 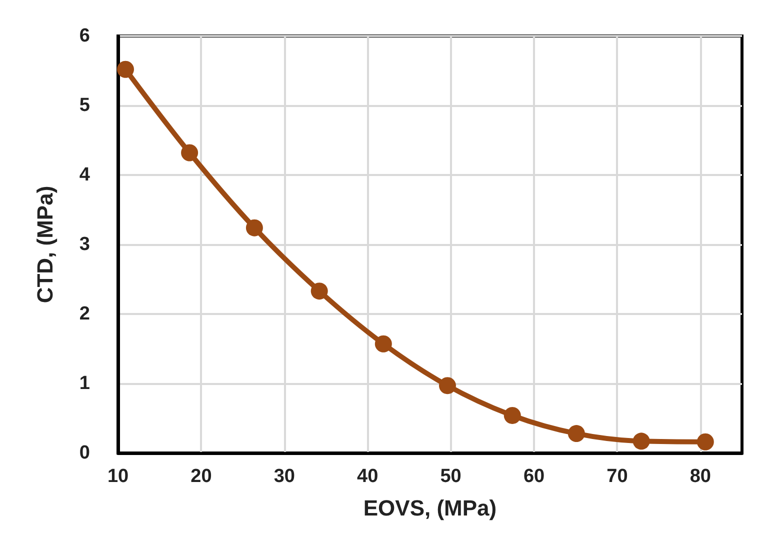 What do you see at coordinates (45, 245) in the screenshot?
I see `y-axis-title: CTD, (MPa)` at bounding box center [45, 245].